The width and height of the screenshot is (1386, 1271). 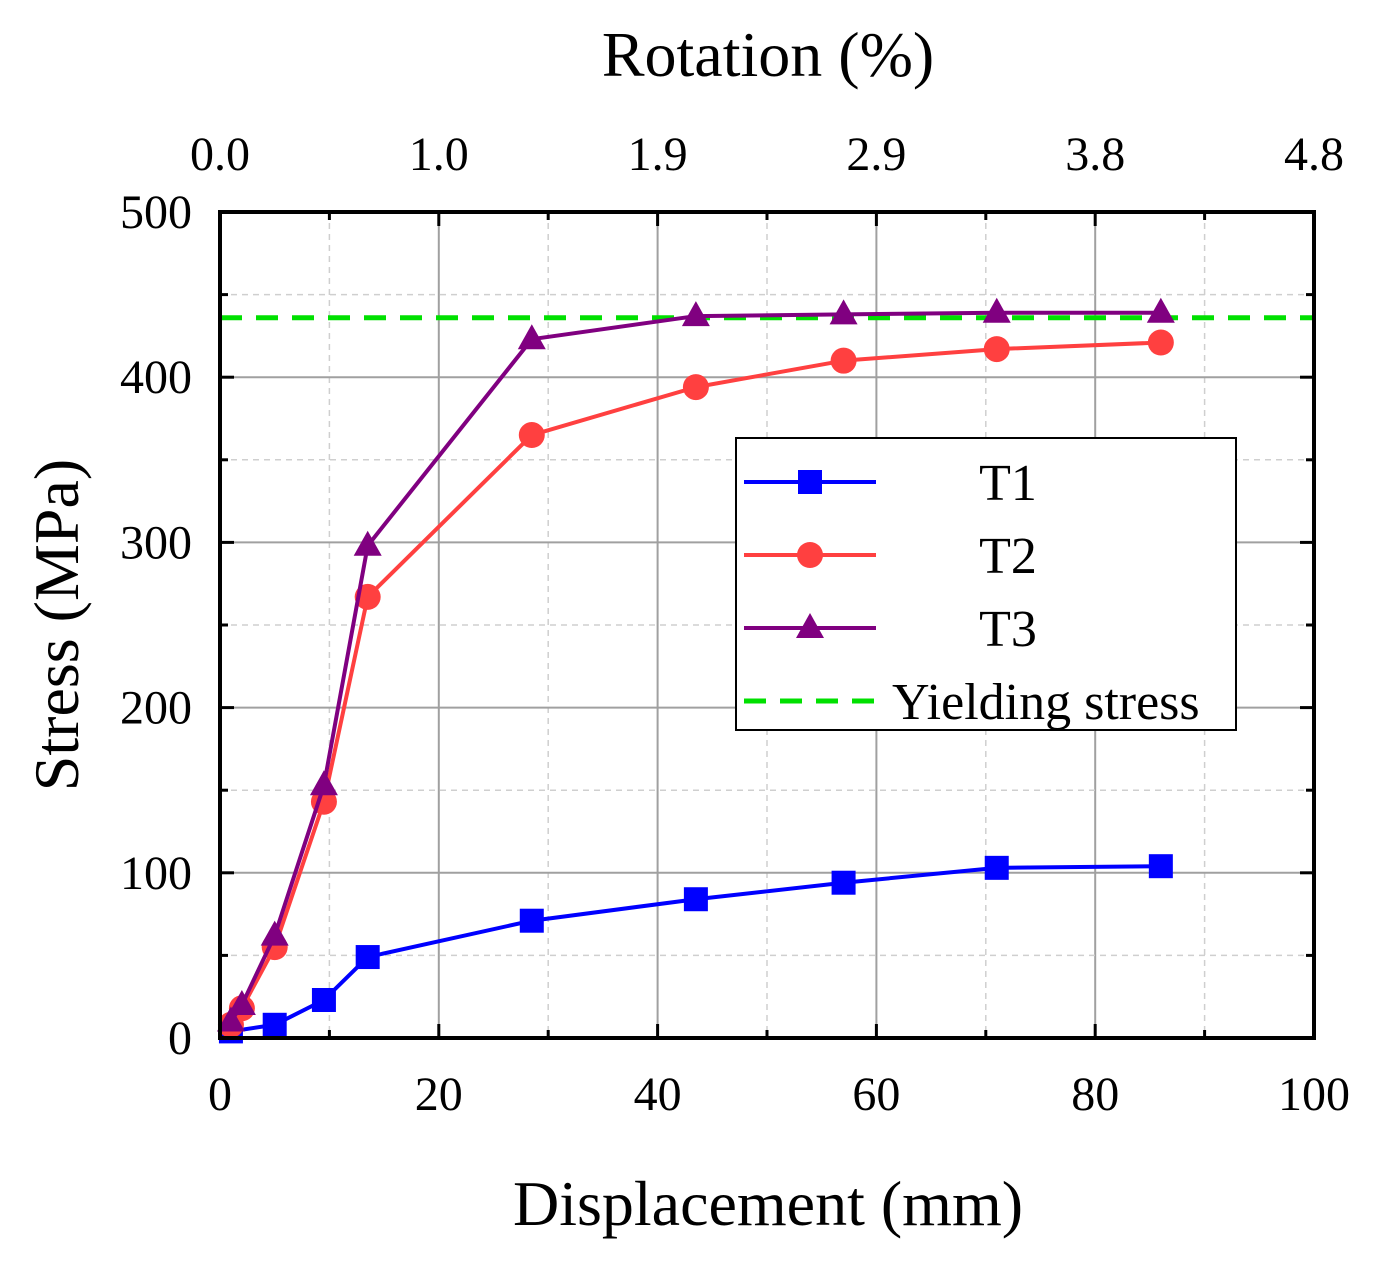 What do you see at coordinates (1008, 629) in the screenshot?
I see `legend-label-t3: T3` at bounding box center [1008, 629].